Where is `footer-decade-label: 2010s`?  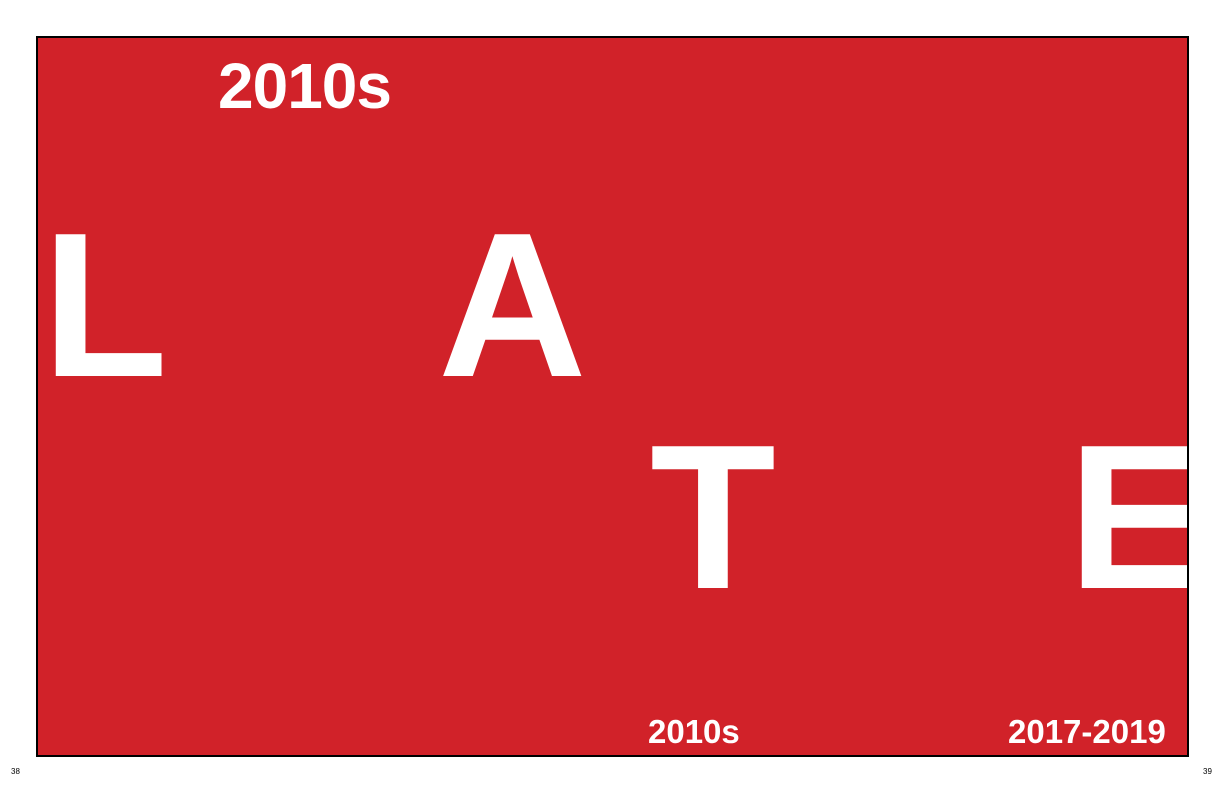 footer-decade-label: 2010s is located at coordinates (694, 731).